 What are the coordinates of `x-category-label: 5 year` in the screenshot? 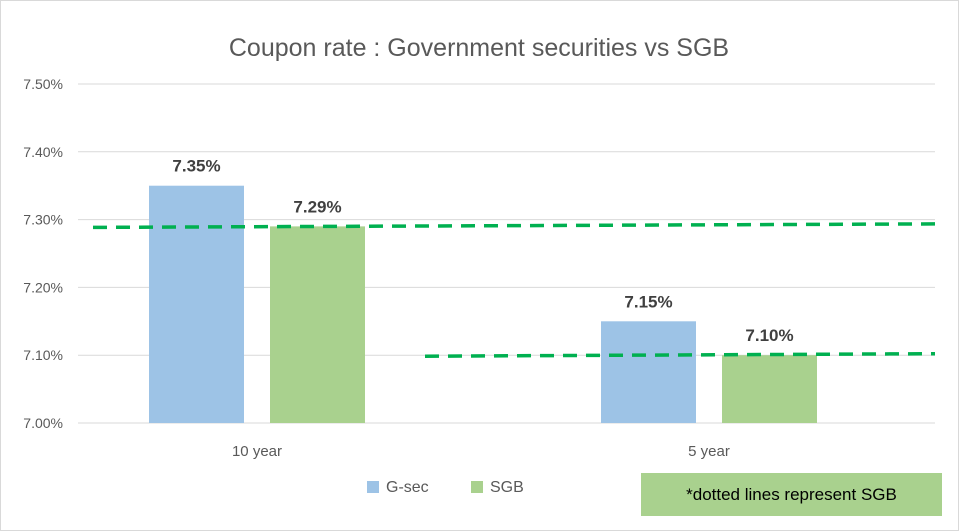 It's located at (709, 451).